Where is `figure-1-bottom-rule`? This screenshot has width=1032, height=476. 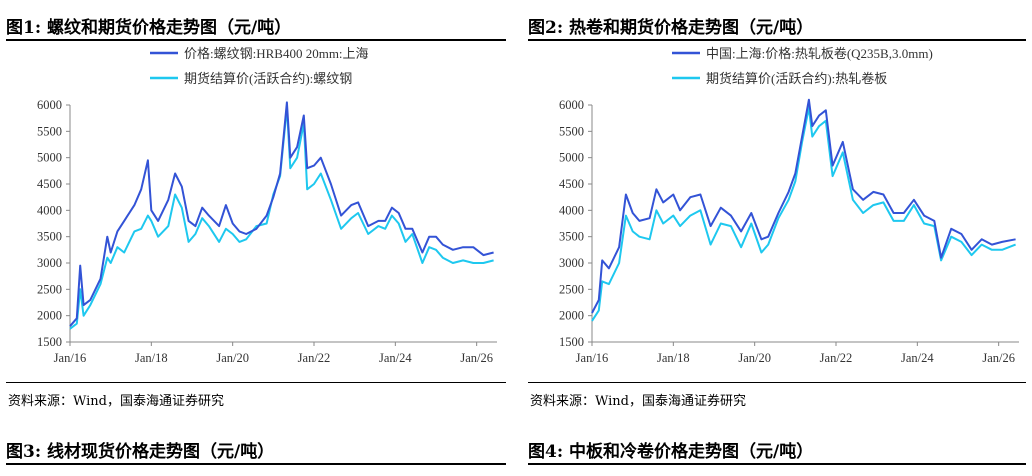
figure-1-bottom-rule is located at coordinates (256, 382).